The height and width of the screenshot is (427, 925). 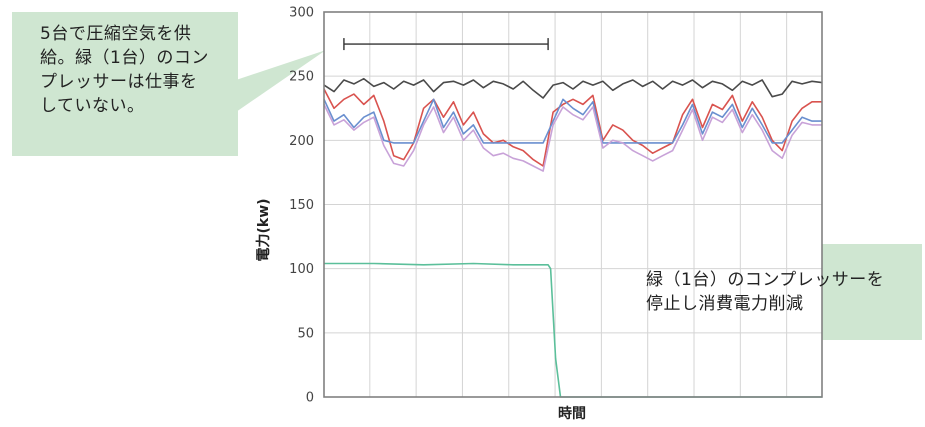 I want to click on y-tick-label: 50, so click(x=305, y=333).